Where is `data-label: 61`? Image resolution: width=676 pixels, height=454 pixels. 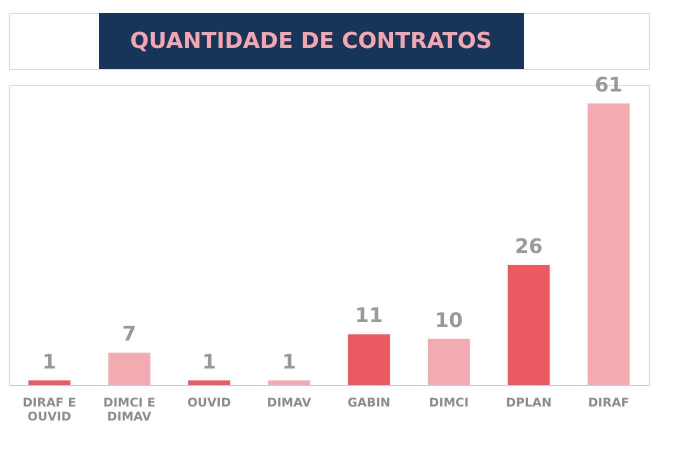 data-label: 61 is located at coordinates (608, 84).